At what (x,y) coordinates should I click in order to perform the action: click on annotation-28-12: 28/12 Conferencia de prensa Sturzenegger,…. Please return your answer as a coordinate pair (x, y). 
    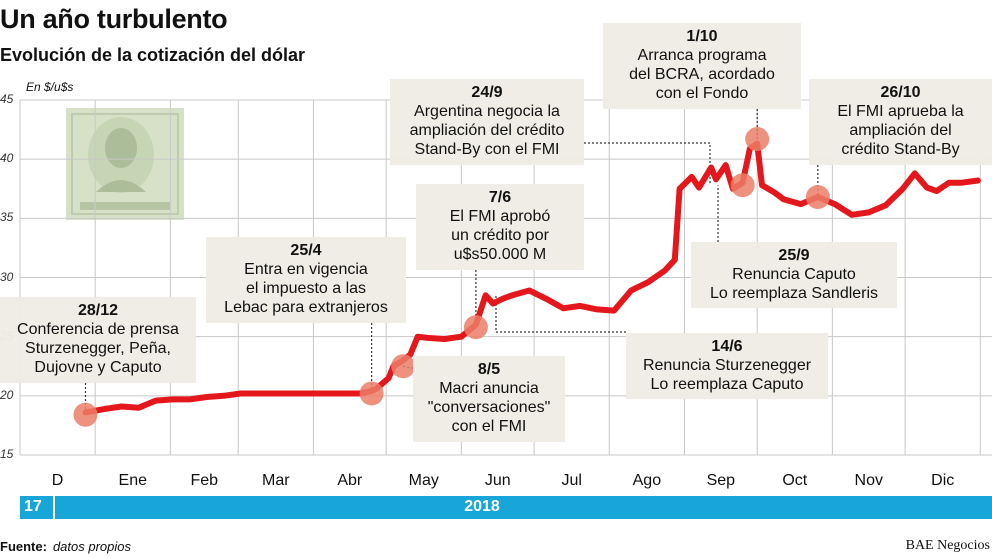
    Looking at the image, I should click on (98, 340).